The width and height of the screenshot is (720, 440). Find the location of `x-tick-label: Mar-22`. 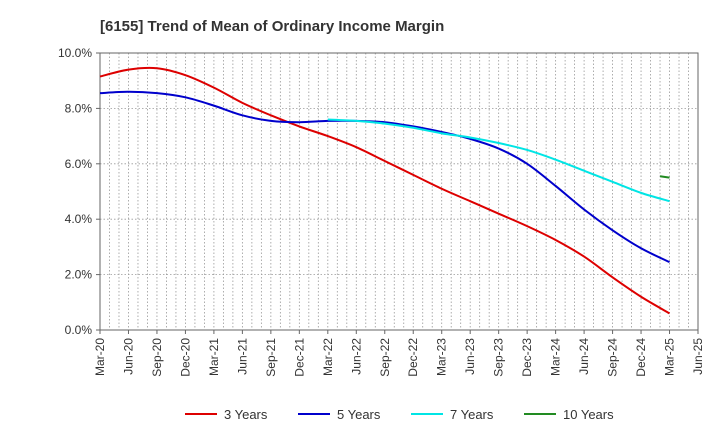

x-tick-label: Mar-22 is located at coordinates (328, 357).